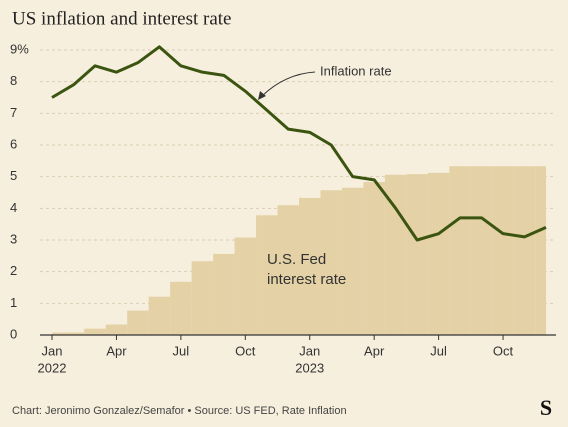  What do you see at coordinates (309, 367) in the screenshot?
I see `year-label: 2023` at bounding box center [309, 367].